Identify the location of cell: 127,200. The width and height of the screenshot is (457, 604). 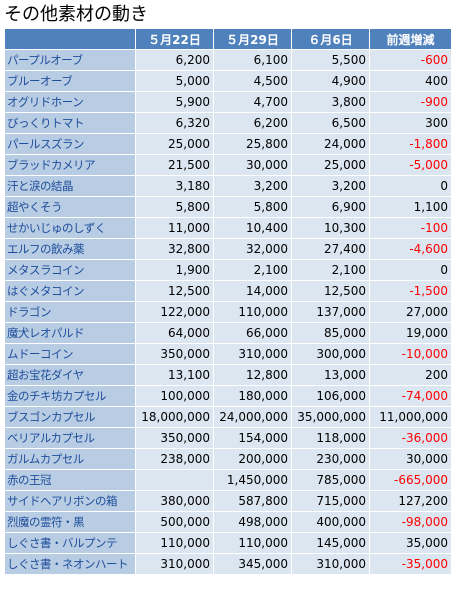
(410, 501).